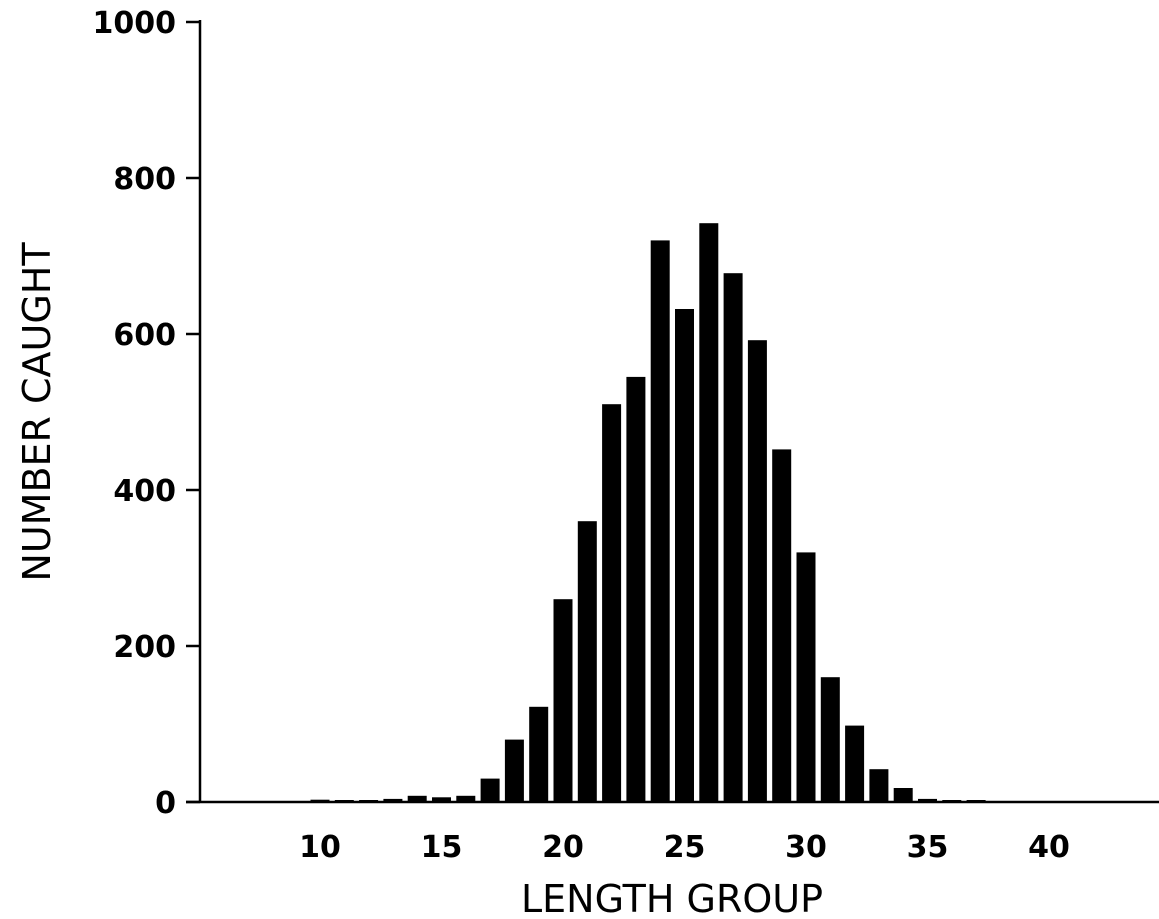 The height and width of the screenshot is (919, 1159). I want to click on x-tick-label-25: 25, so click(685, 847).